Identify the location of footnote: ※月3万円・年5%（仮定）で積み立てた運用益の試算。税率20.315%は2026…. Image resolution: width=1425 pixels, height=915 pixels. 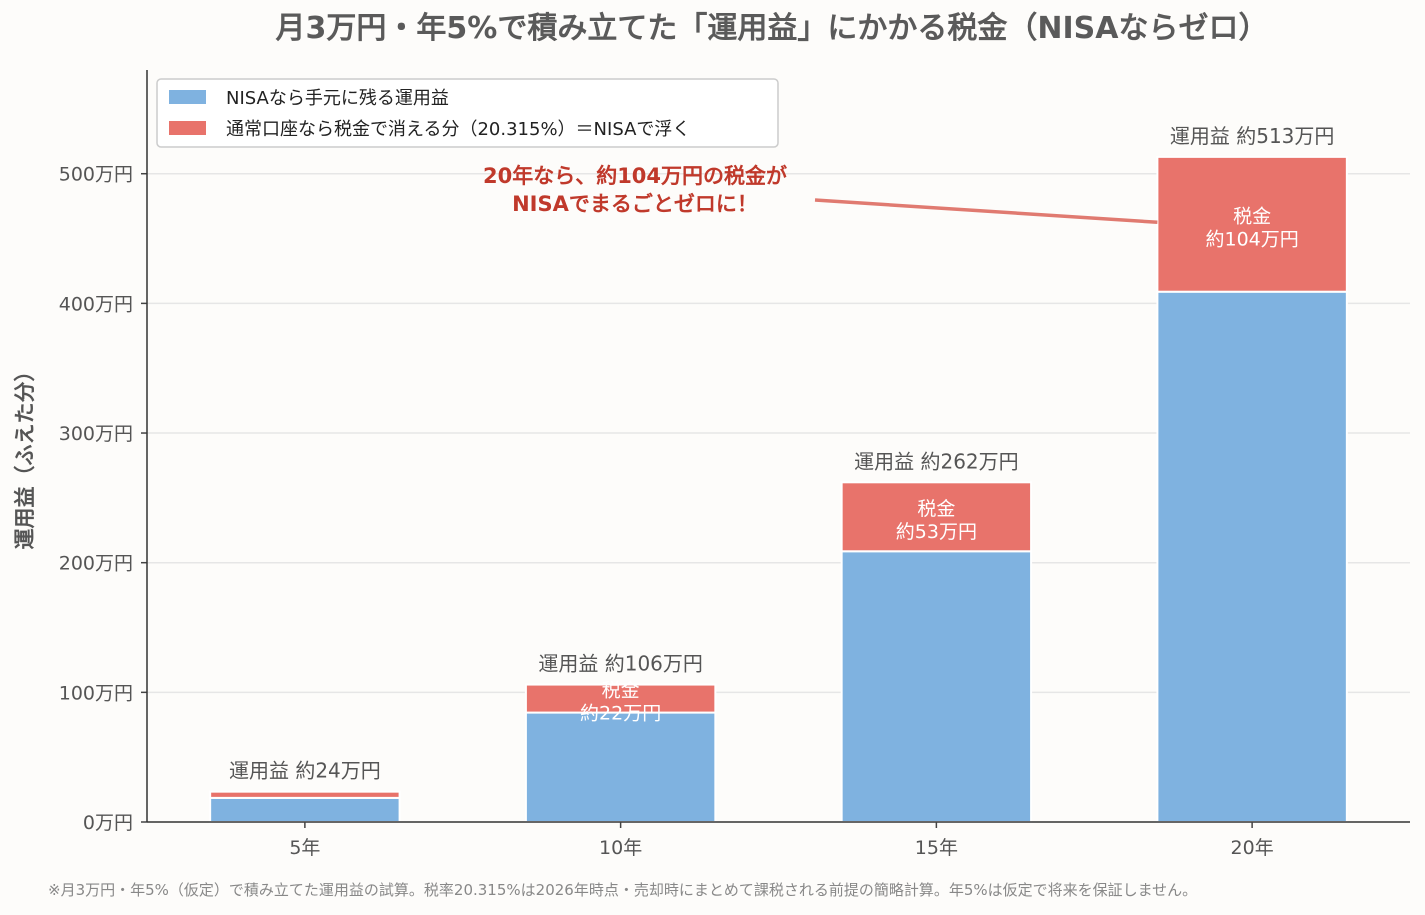
(622, 890).